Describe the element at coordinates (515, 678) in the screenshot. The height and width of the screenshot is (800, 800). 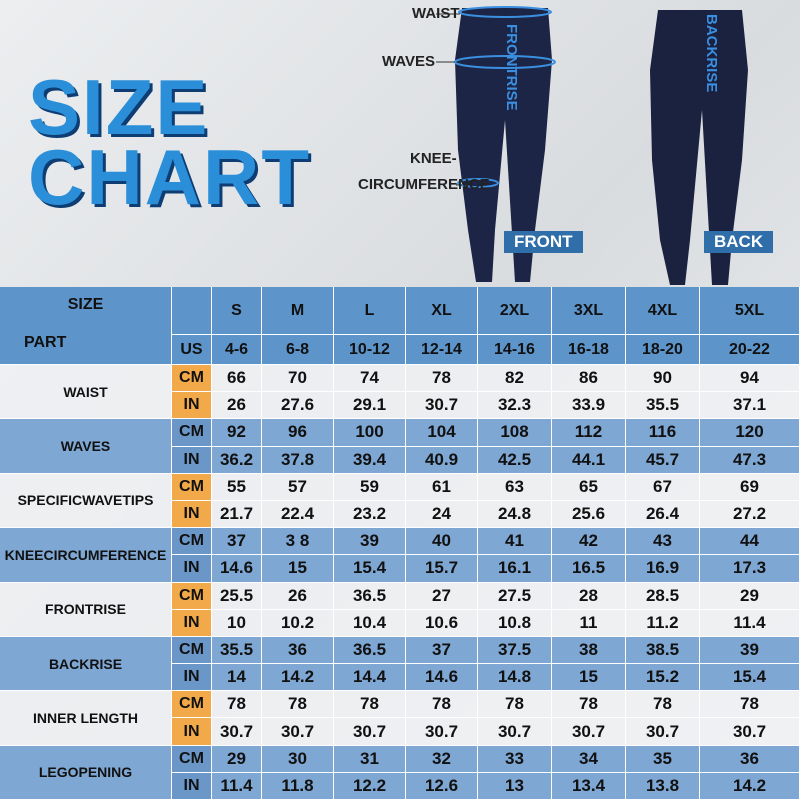
I see `measurement: 14.8` at that location.